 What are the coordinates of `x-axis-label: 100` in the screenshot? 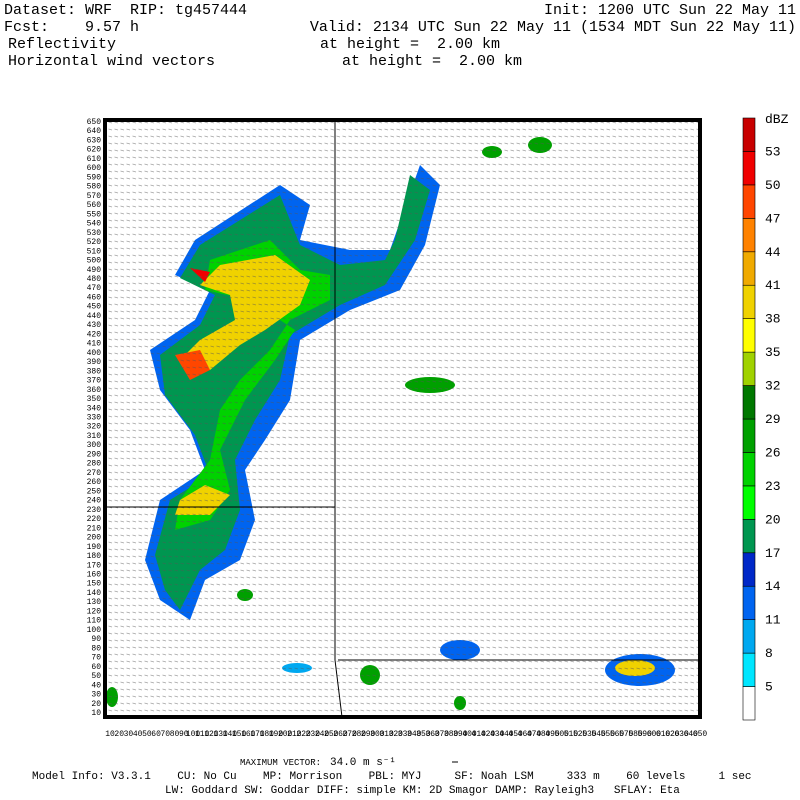 It's located at (193, 734).